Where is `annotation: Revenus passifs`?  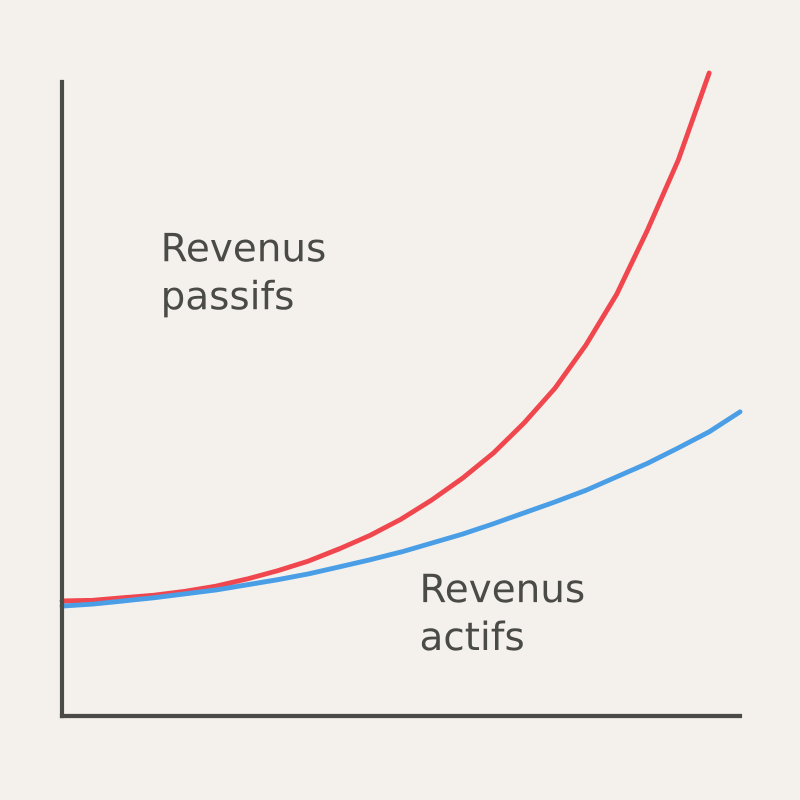 annotation: Revenus passifs is located at coordinates (244, 275).